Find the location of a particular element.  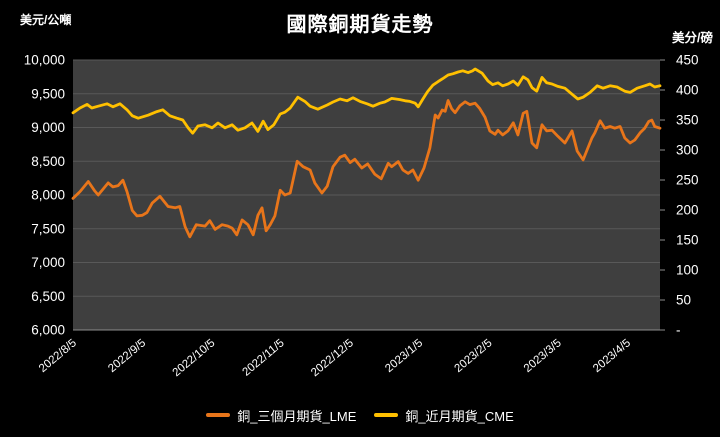

y-left-tick-label: 8,000 is located at coordinates (48, 195).